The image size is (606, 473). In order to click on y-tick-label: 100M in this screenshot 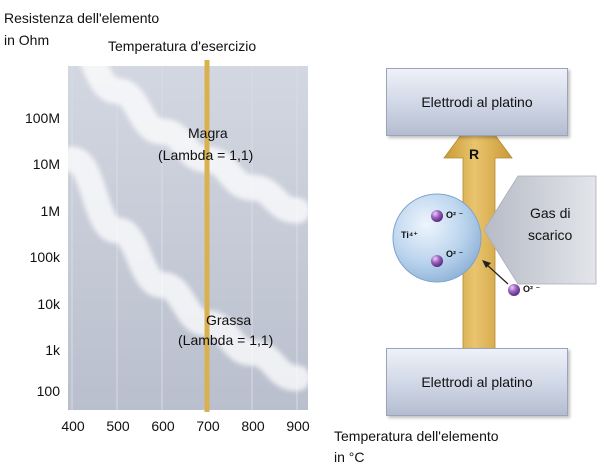, I will do `click(42, 118)`.